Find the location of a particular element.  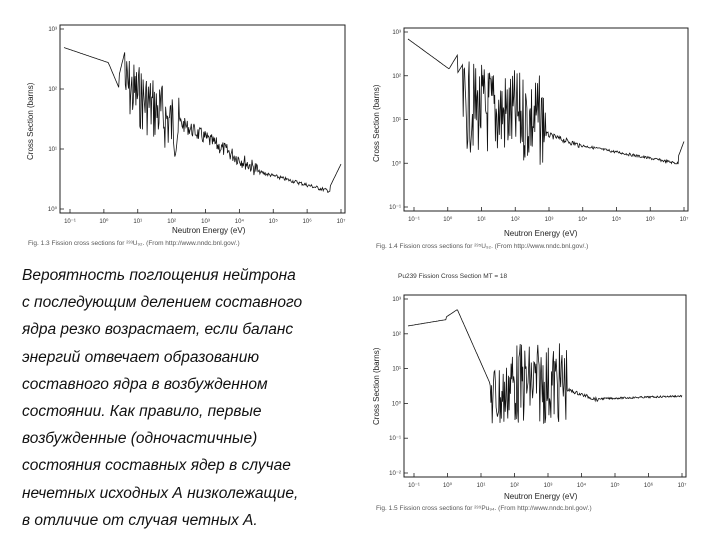

text-line: нечетных исходных А низколежащие, is located at coordinates (160, 493).